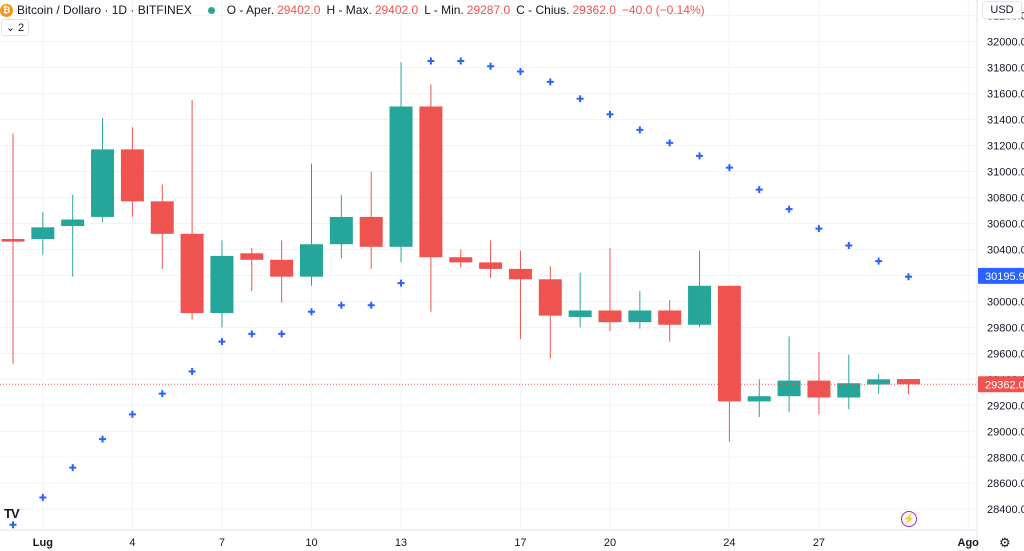  What do you see at coordinates (1005, 302) in the screenshot?
I see `y-tick-label: 30000.0` at bounding box center [1005, 302].